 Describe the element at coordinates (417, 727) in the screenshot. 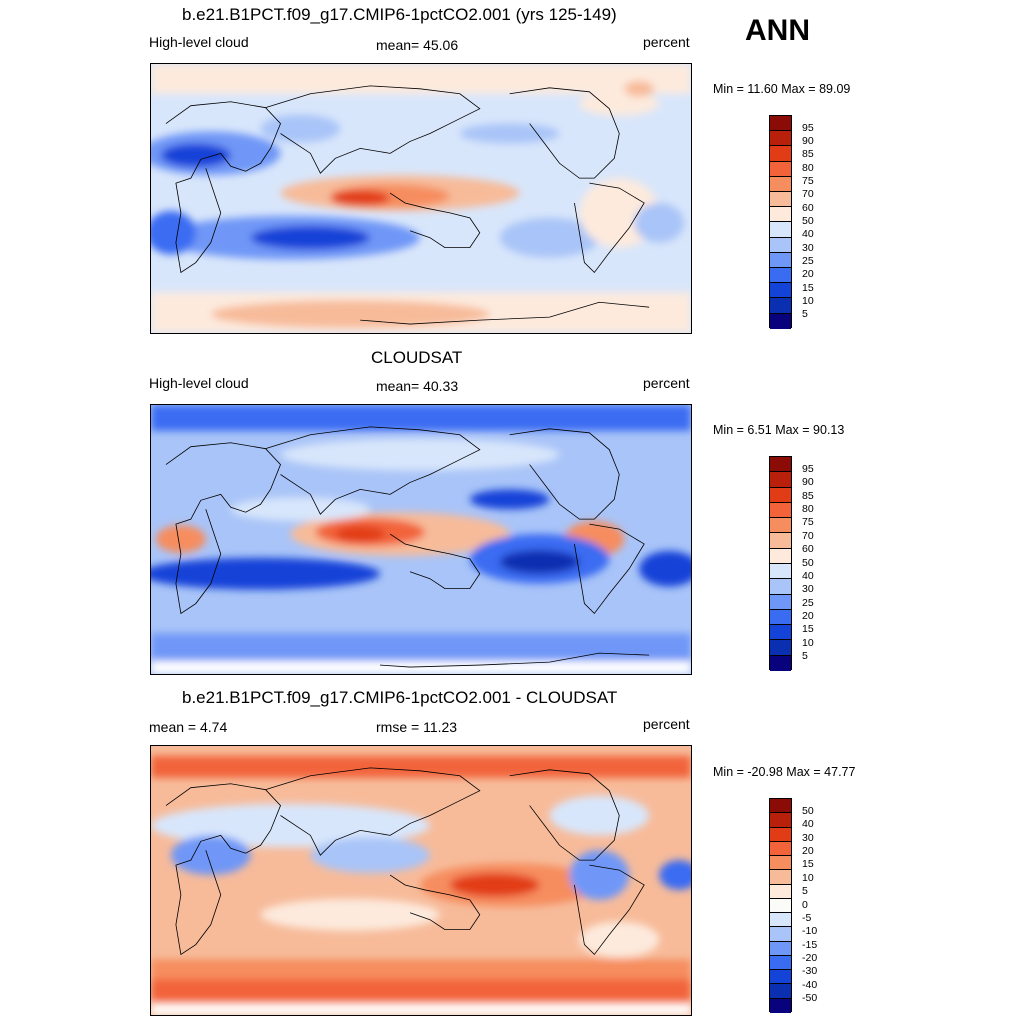

I see `panel-3-rmse-label: rmse = 11.23` at that location.